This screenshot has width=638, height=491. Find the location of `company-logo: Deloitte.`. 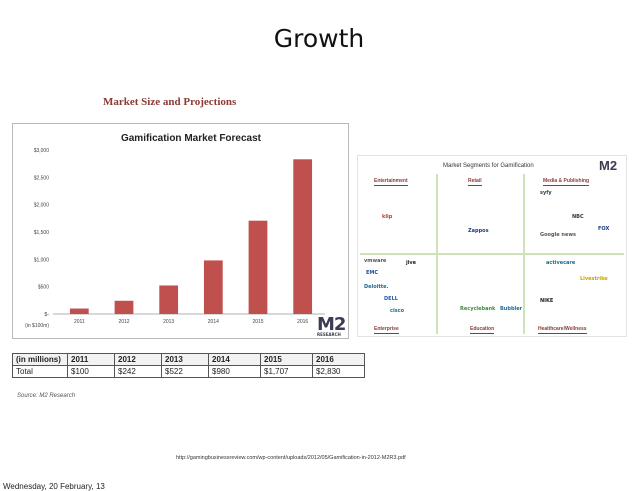

company-logo: Deloitte. is located at coordinates (376, 287).